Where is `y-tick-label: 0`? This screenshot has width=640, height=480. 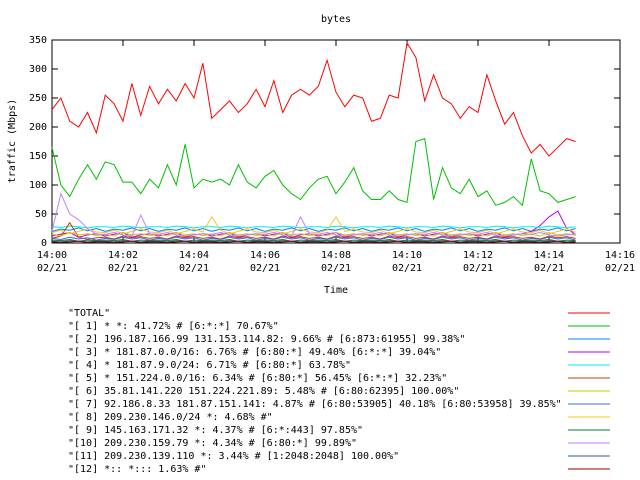 y-tick-label: 0 is located at coordinates (44, 243).